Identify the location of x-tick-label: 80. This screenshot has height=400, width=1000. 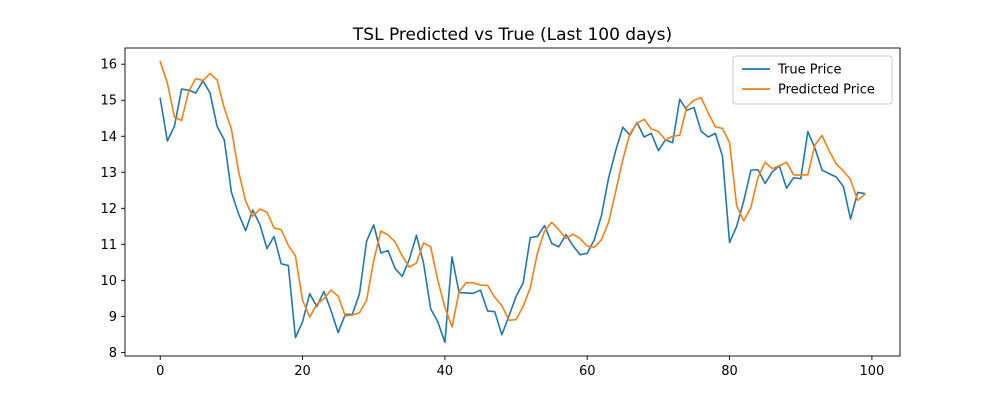
(729, 371).